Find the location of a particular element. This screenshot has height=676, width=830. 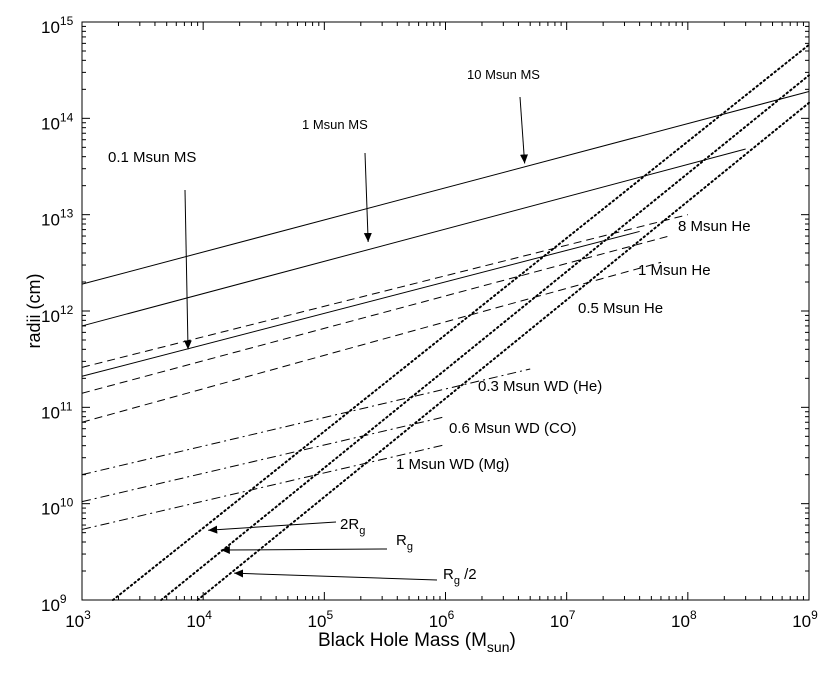

label-rg-half-sub: g is located at coordinates (457, 581).